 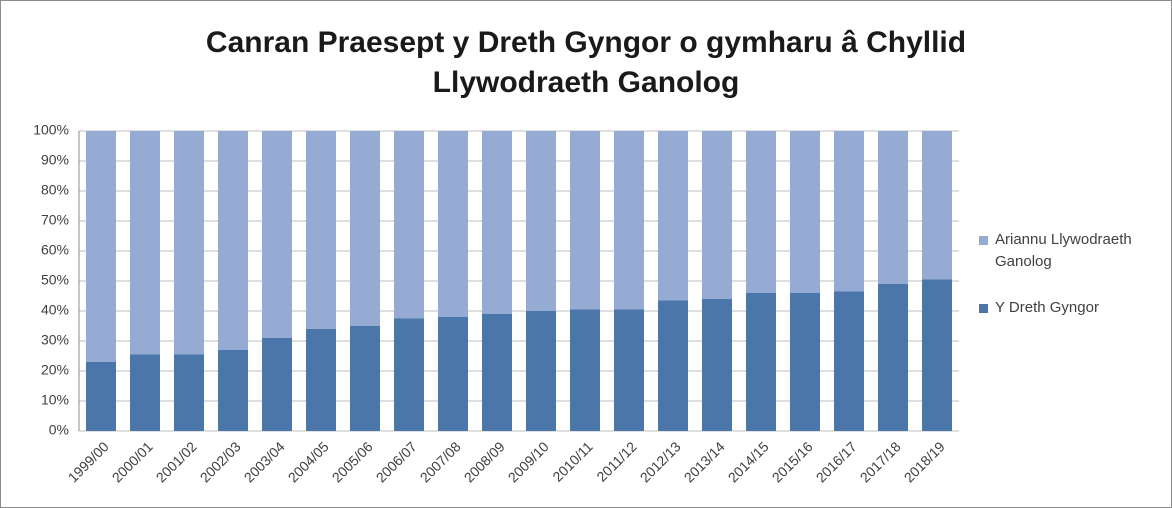 I want to click on y-tick-label: 90%, so click(x=55, y=160).